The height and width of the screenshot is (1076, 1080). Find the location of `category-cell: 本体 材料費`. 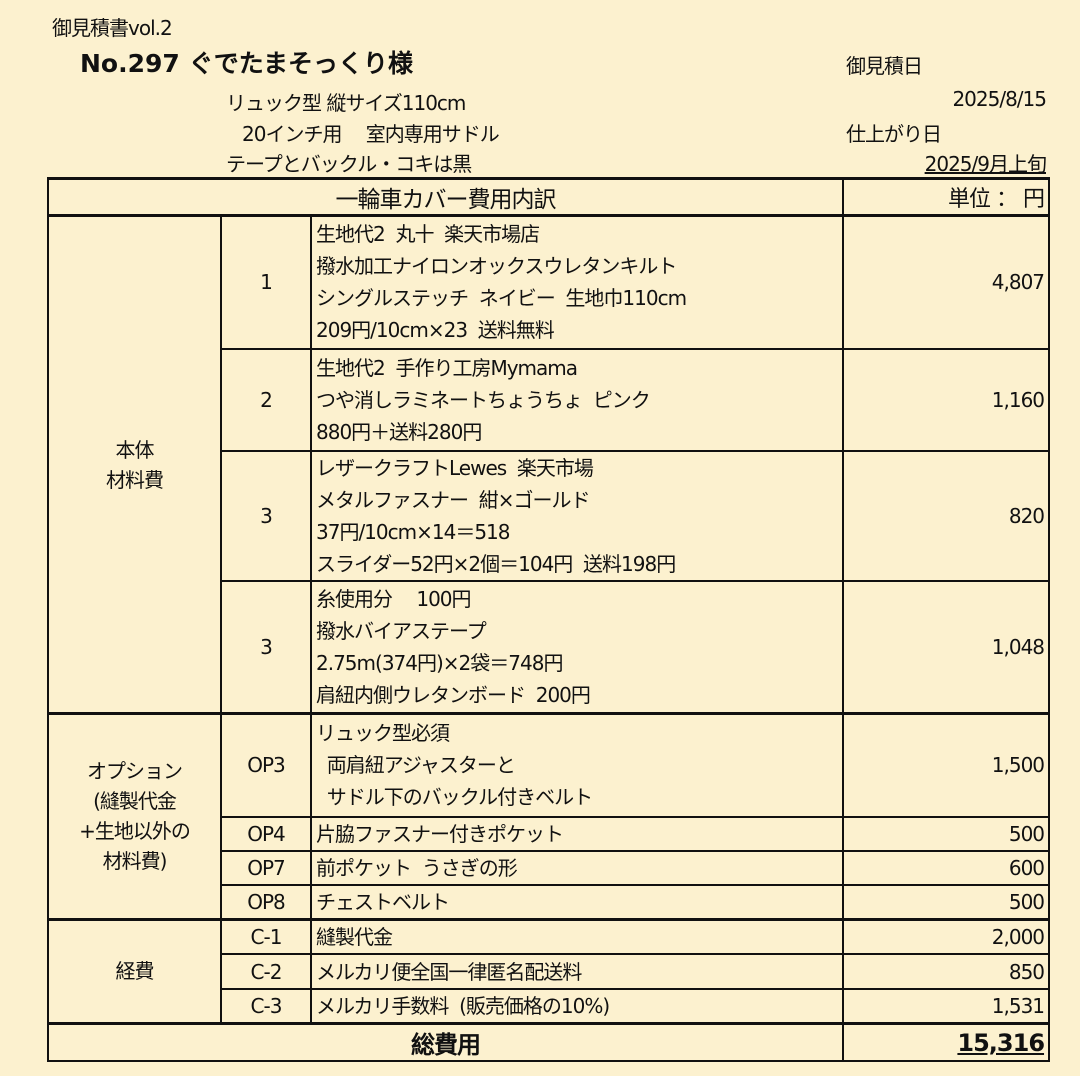

category-cell: 本体 材料費 is located at coordinates (134, 464).